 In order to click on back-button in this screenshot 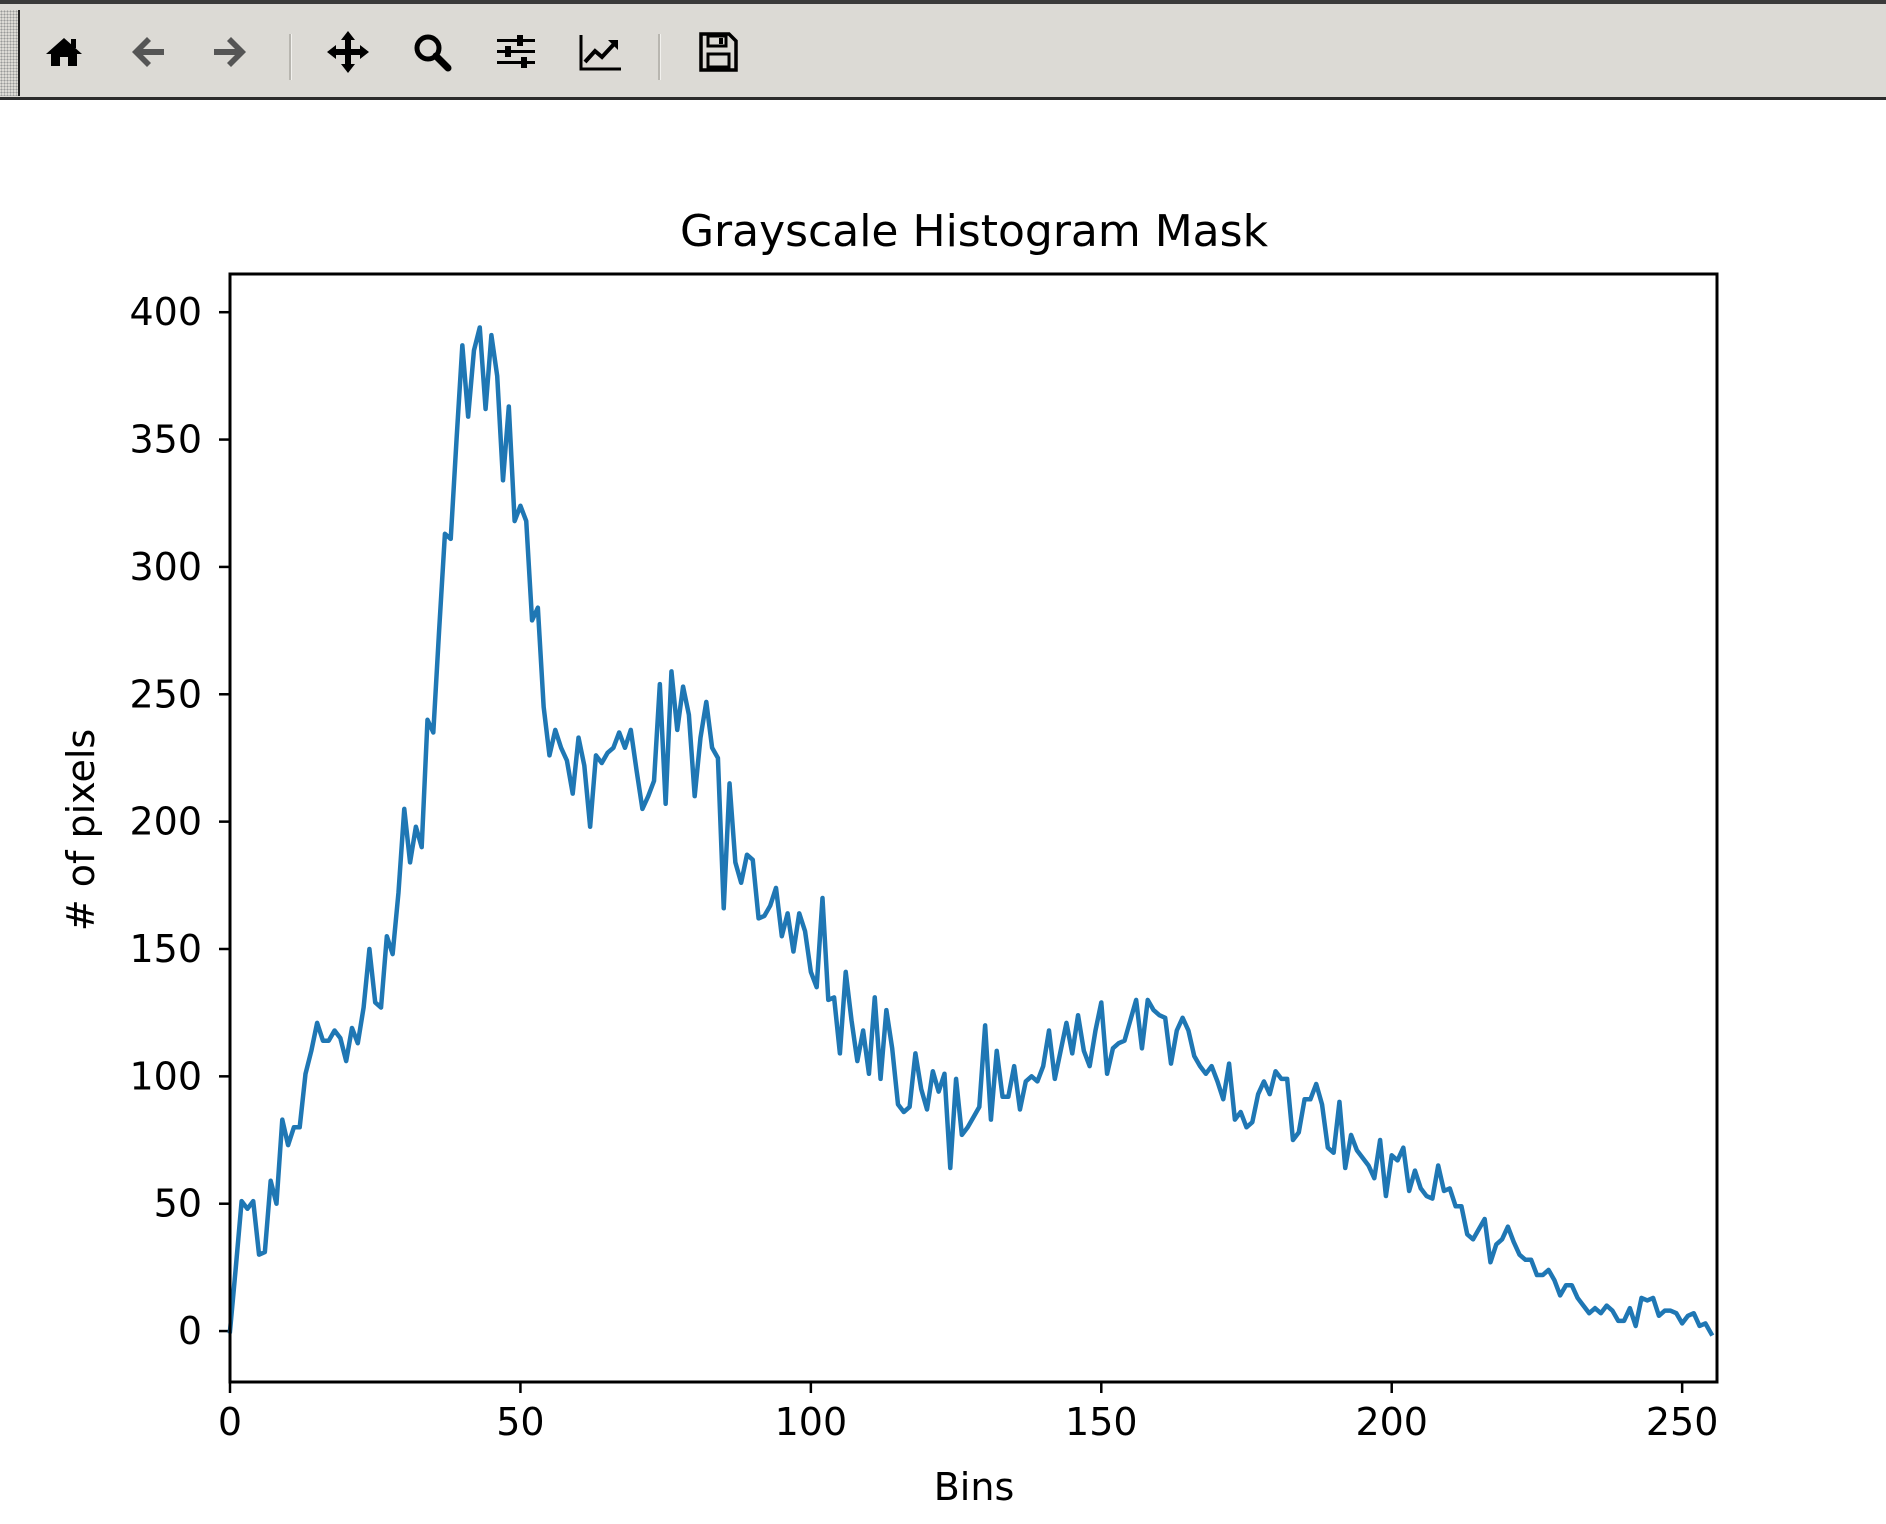, I will do `click(148, 52)`.